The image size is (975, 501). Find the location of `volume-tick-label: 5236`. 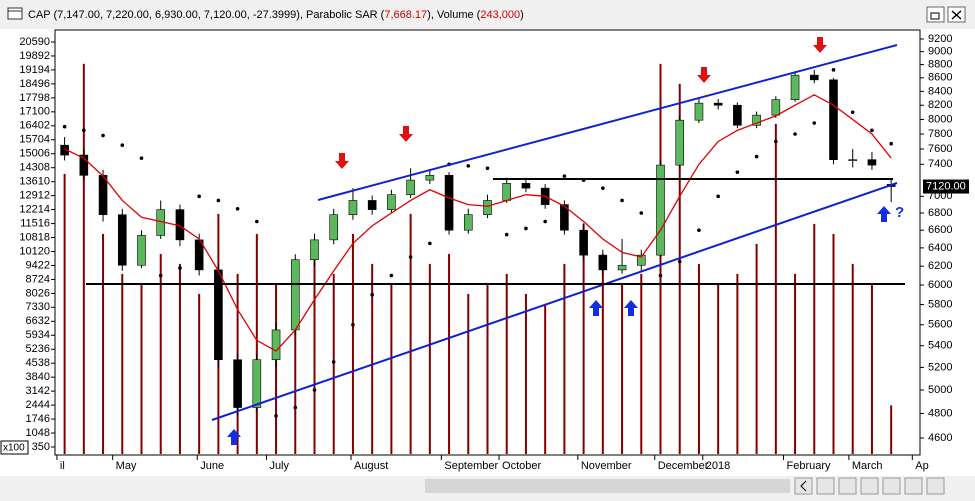

volume-tick-label: 5236 is located at coordinates (38, 349).